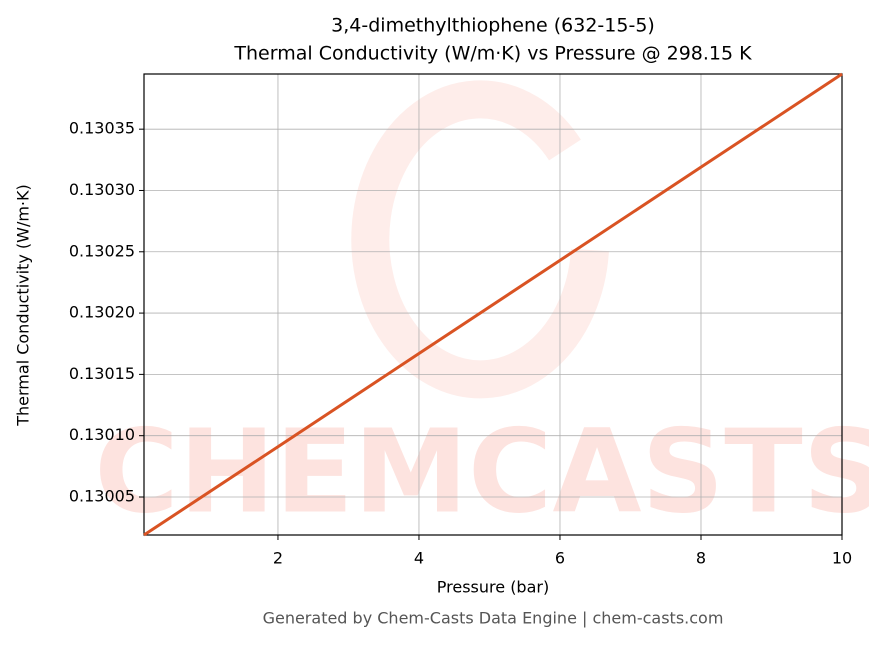 The height and width of the screenshot is (648, 869). What do you see at coordinates (102, 128) in the screenshot?
I see `y-tick-label: 0.13035` at bounding box center [102, 128].